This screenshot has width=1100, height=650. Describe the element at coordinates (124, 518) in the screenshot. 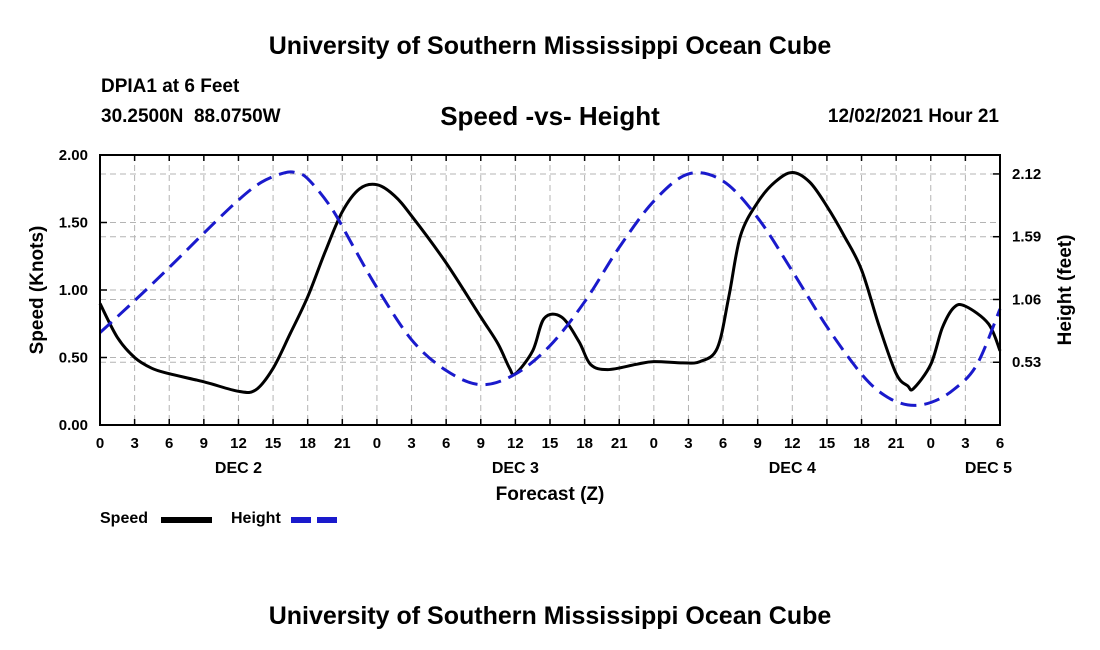

I see `legend-speed-label: Speed` at that location.